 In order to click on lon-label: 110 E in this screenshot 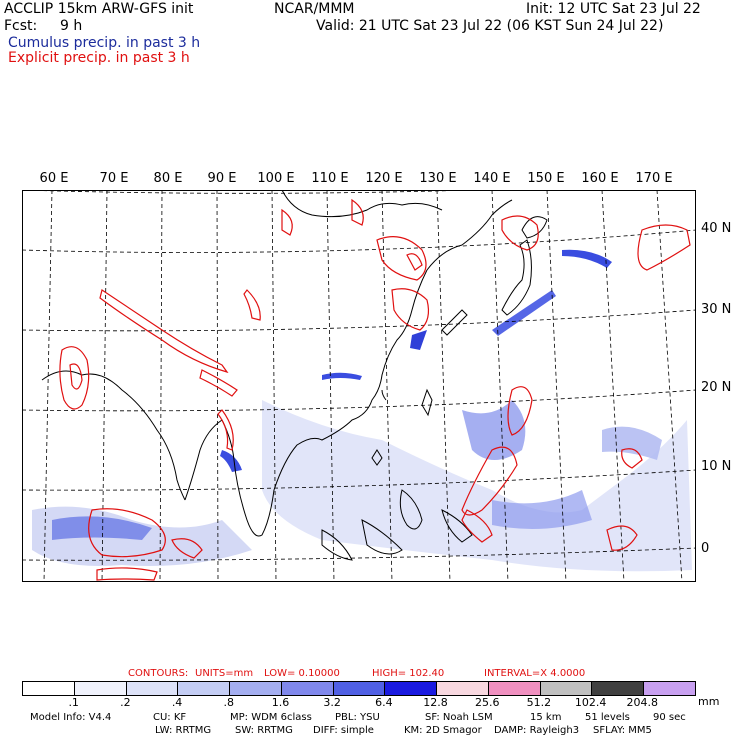, I will do `click(330, 178)`.